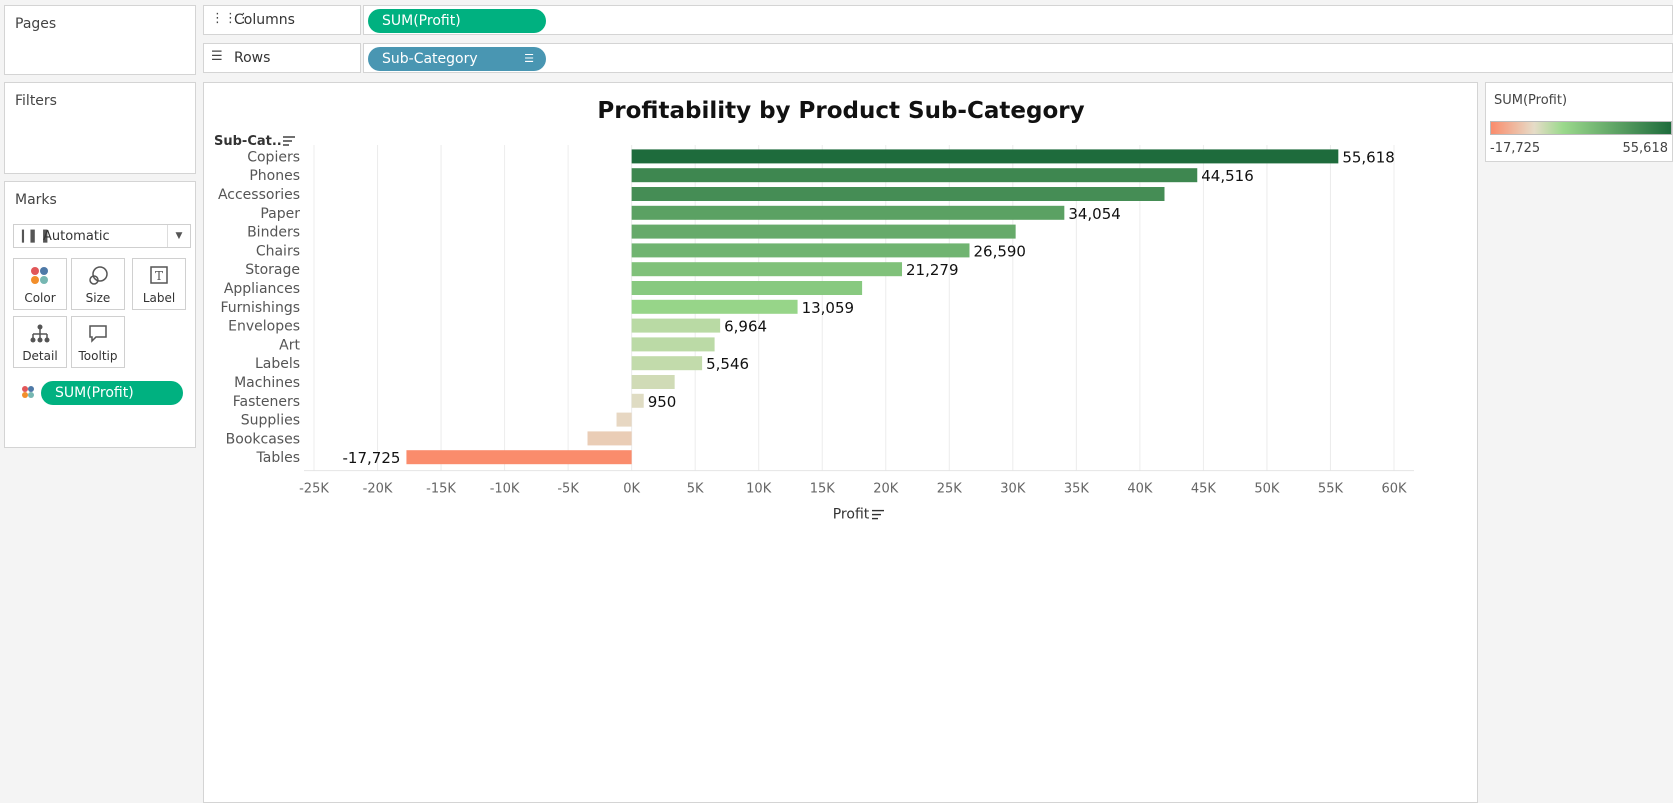 The width and height of the screenshot is (1673, 803). Describe the element at coordinates (932, 270) in the screenshot. I see `data-label: 21,279` at that location.